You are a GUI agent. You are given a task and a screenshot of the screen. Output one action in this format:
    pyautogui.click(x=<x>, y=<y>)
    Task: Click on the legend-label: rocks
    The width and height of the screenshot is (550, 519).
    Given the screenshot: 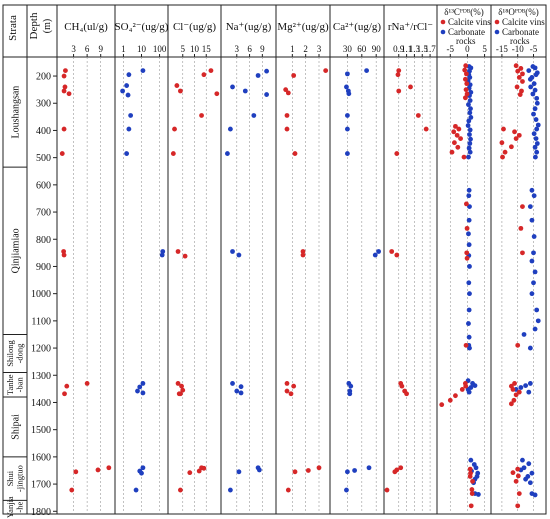 What is the action you would take?
    pyautogui.click(x=520, y=41)
    